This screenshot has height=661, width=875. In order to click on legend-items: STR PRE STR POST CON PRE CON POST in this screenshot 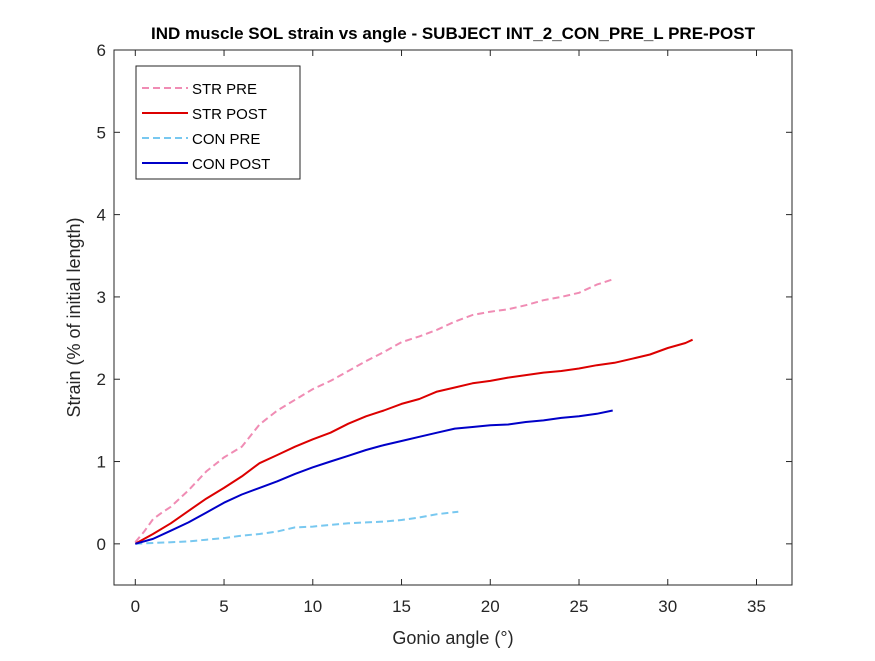, I will do `click(206, 127)`.